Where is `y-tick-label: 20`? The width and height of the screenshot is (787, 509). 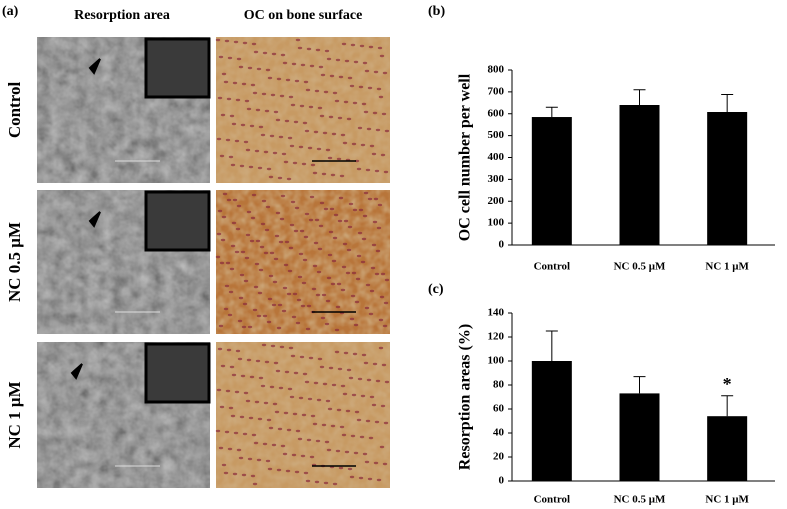 y-tick-label: 20 is located at coordinates (499, 457).